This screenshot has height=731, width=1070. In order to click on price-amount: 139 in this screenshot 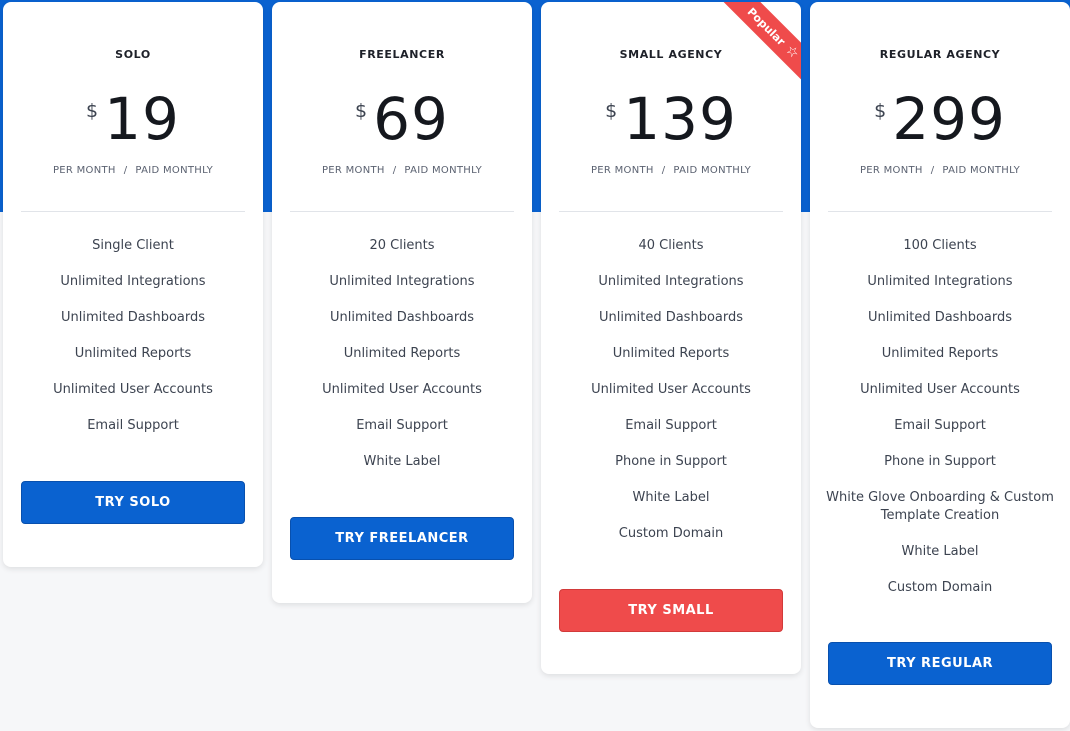, I will do `click(680, 119)`.